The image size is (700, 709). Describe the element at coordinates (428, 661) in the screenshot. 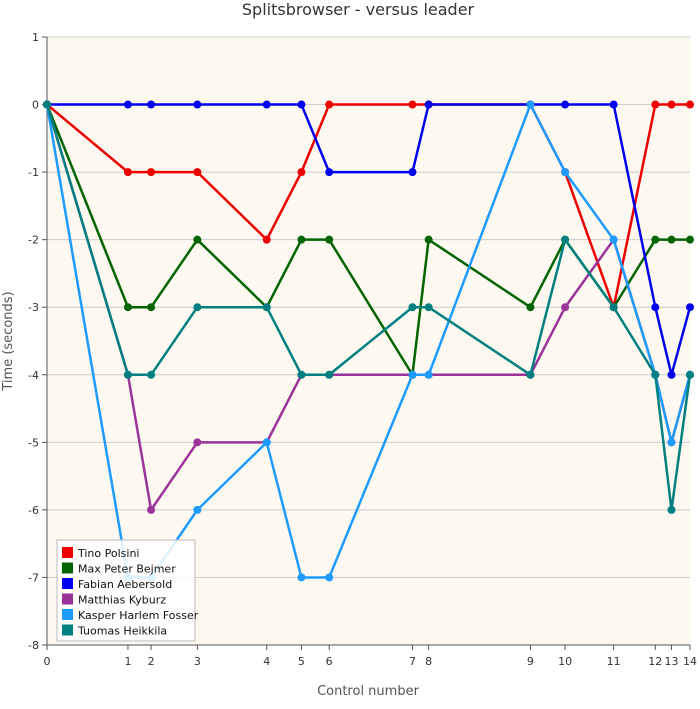

I see `x-tick-label: 8` at that location.